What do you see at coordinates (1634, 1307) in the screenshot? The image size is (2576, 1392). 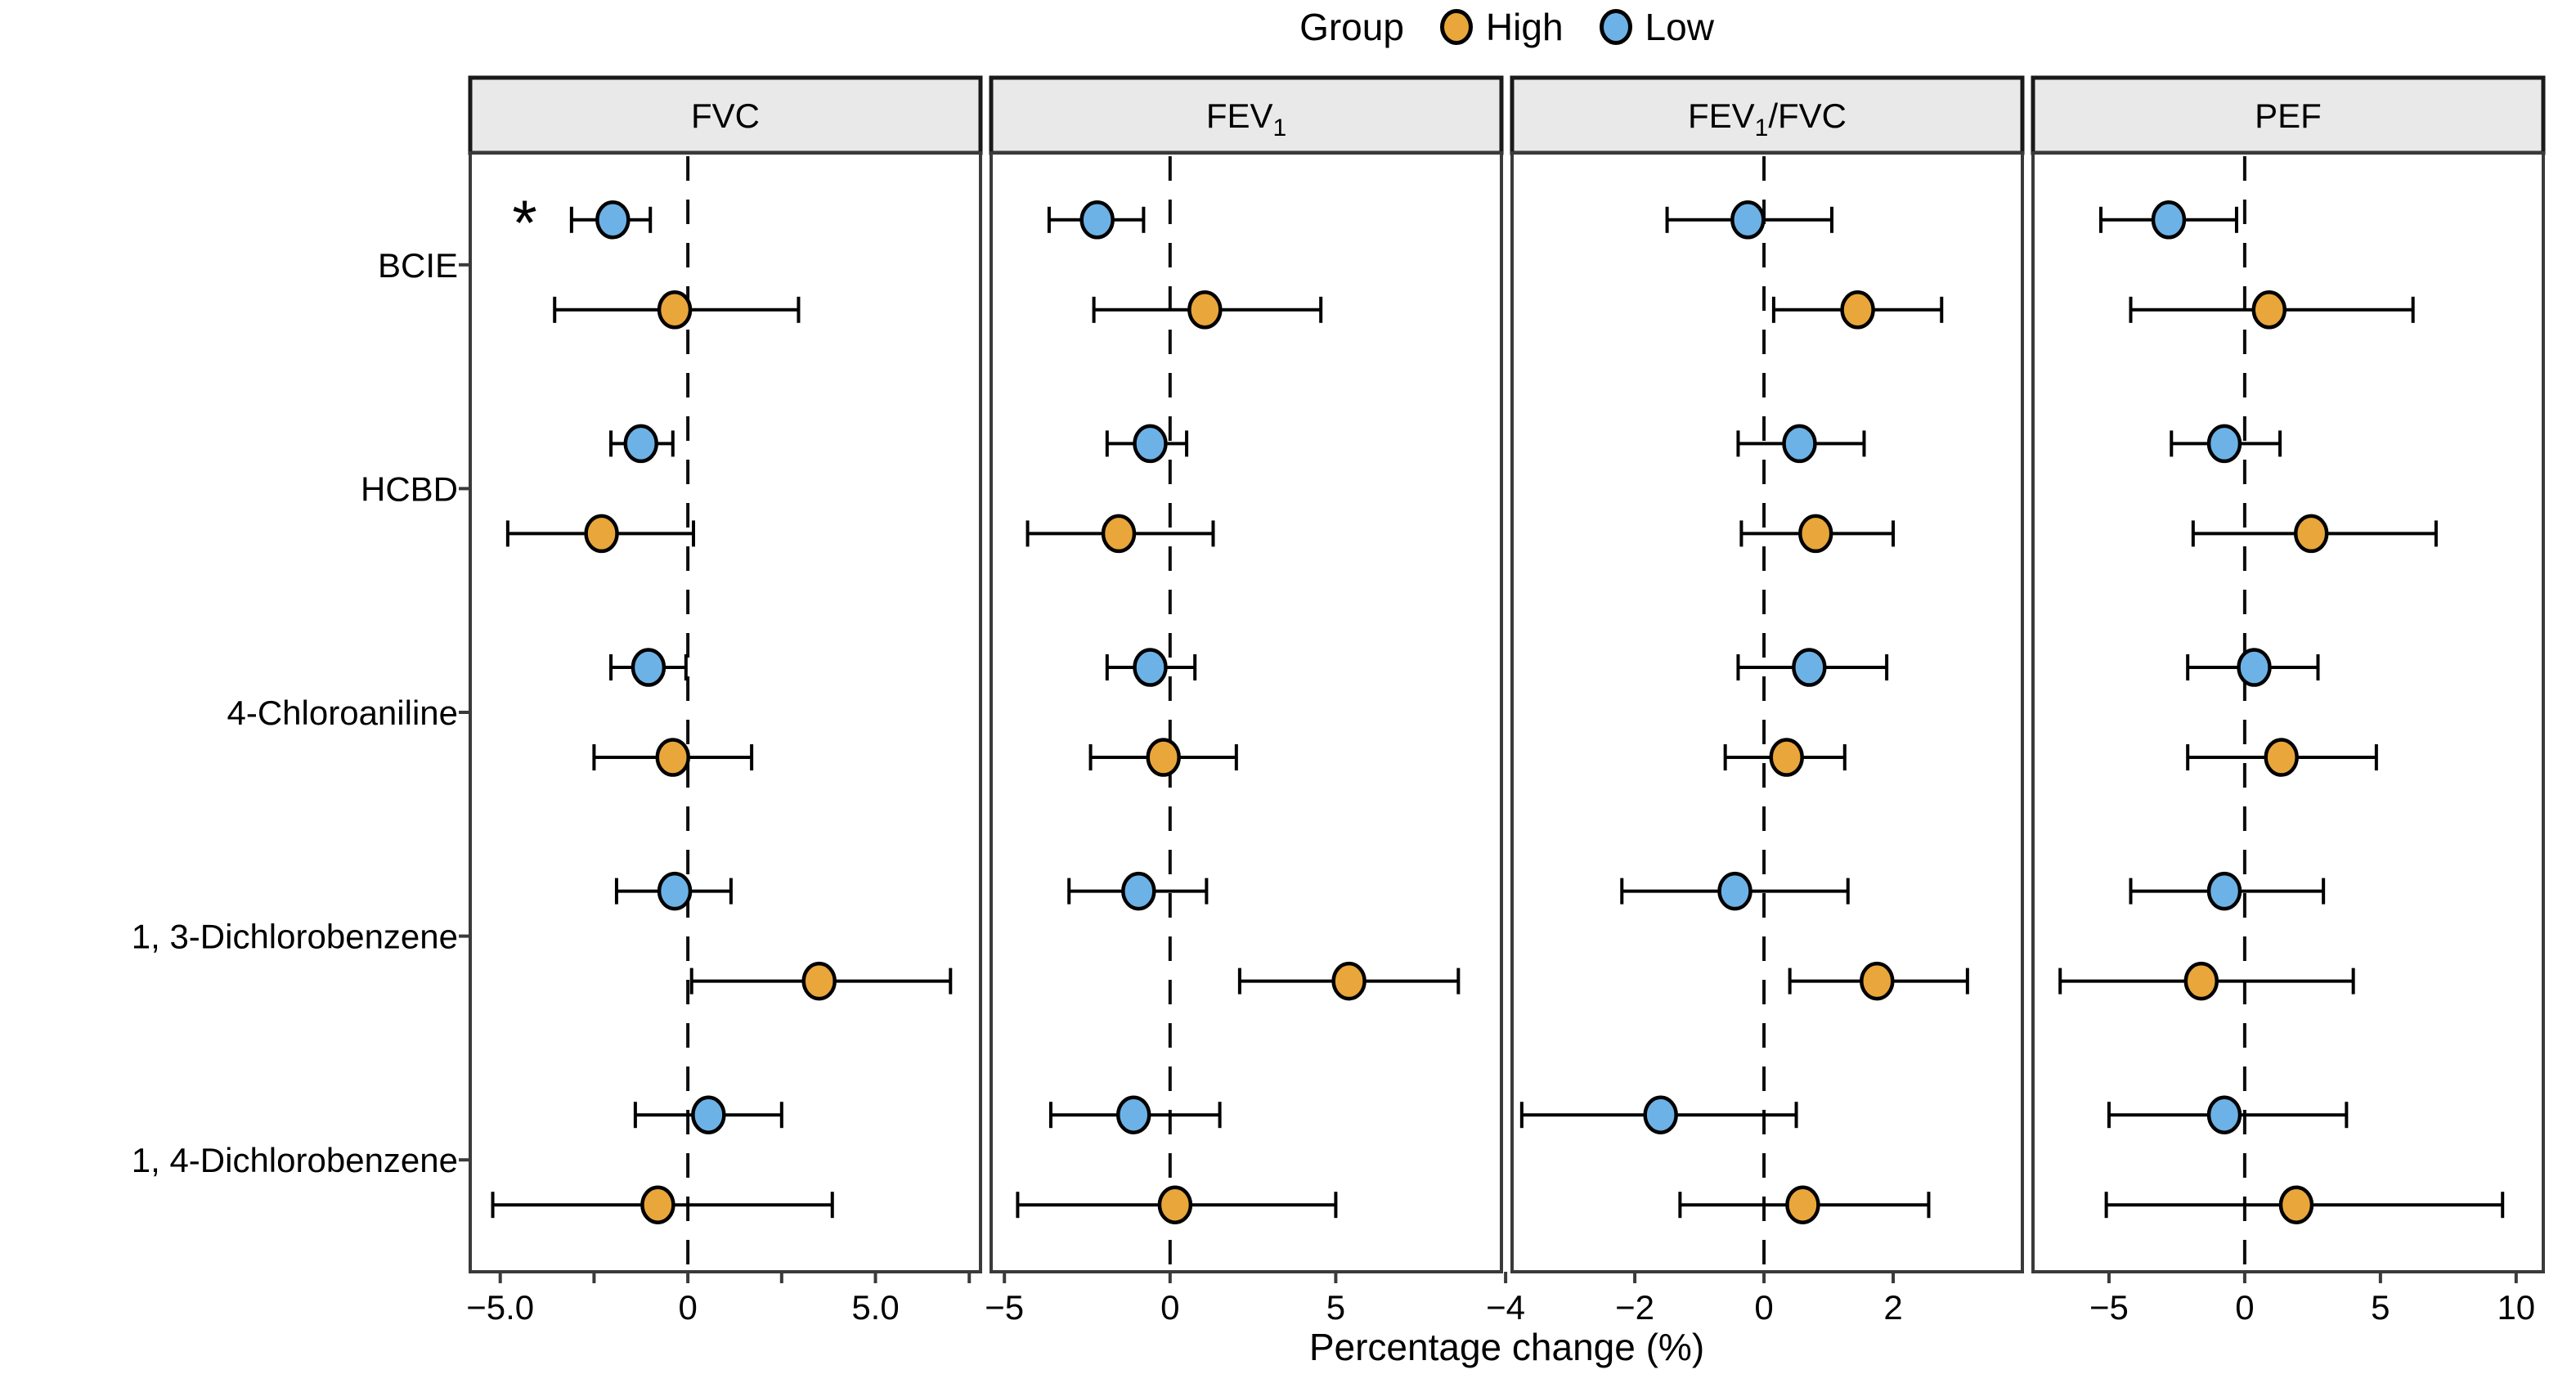 I see `x-axis-tick-label: −2` at bounding box center [1634, 1307].